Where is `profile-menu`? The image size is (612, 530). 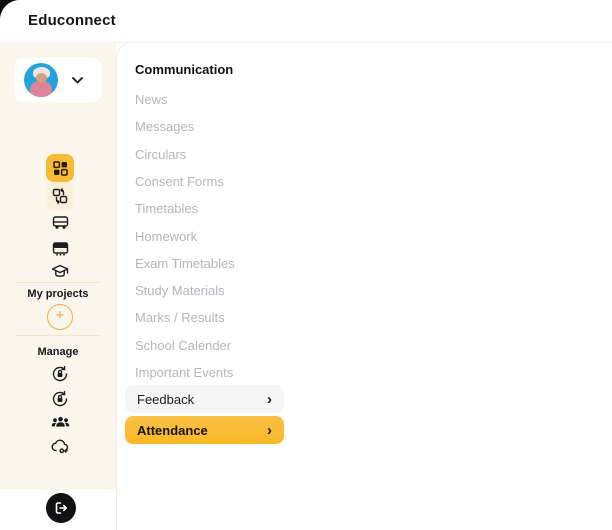 profile-menu is located at coordinates (58, 80).